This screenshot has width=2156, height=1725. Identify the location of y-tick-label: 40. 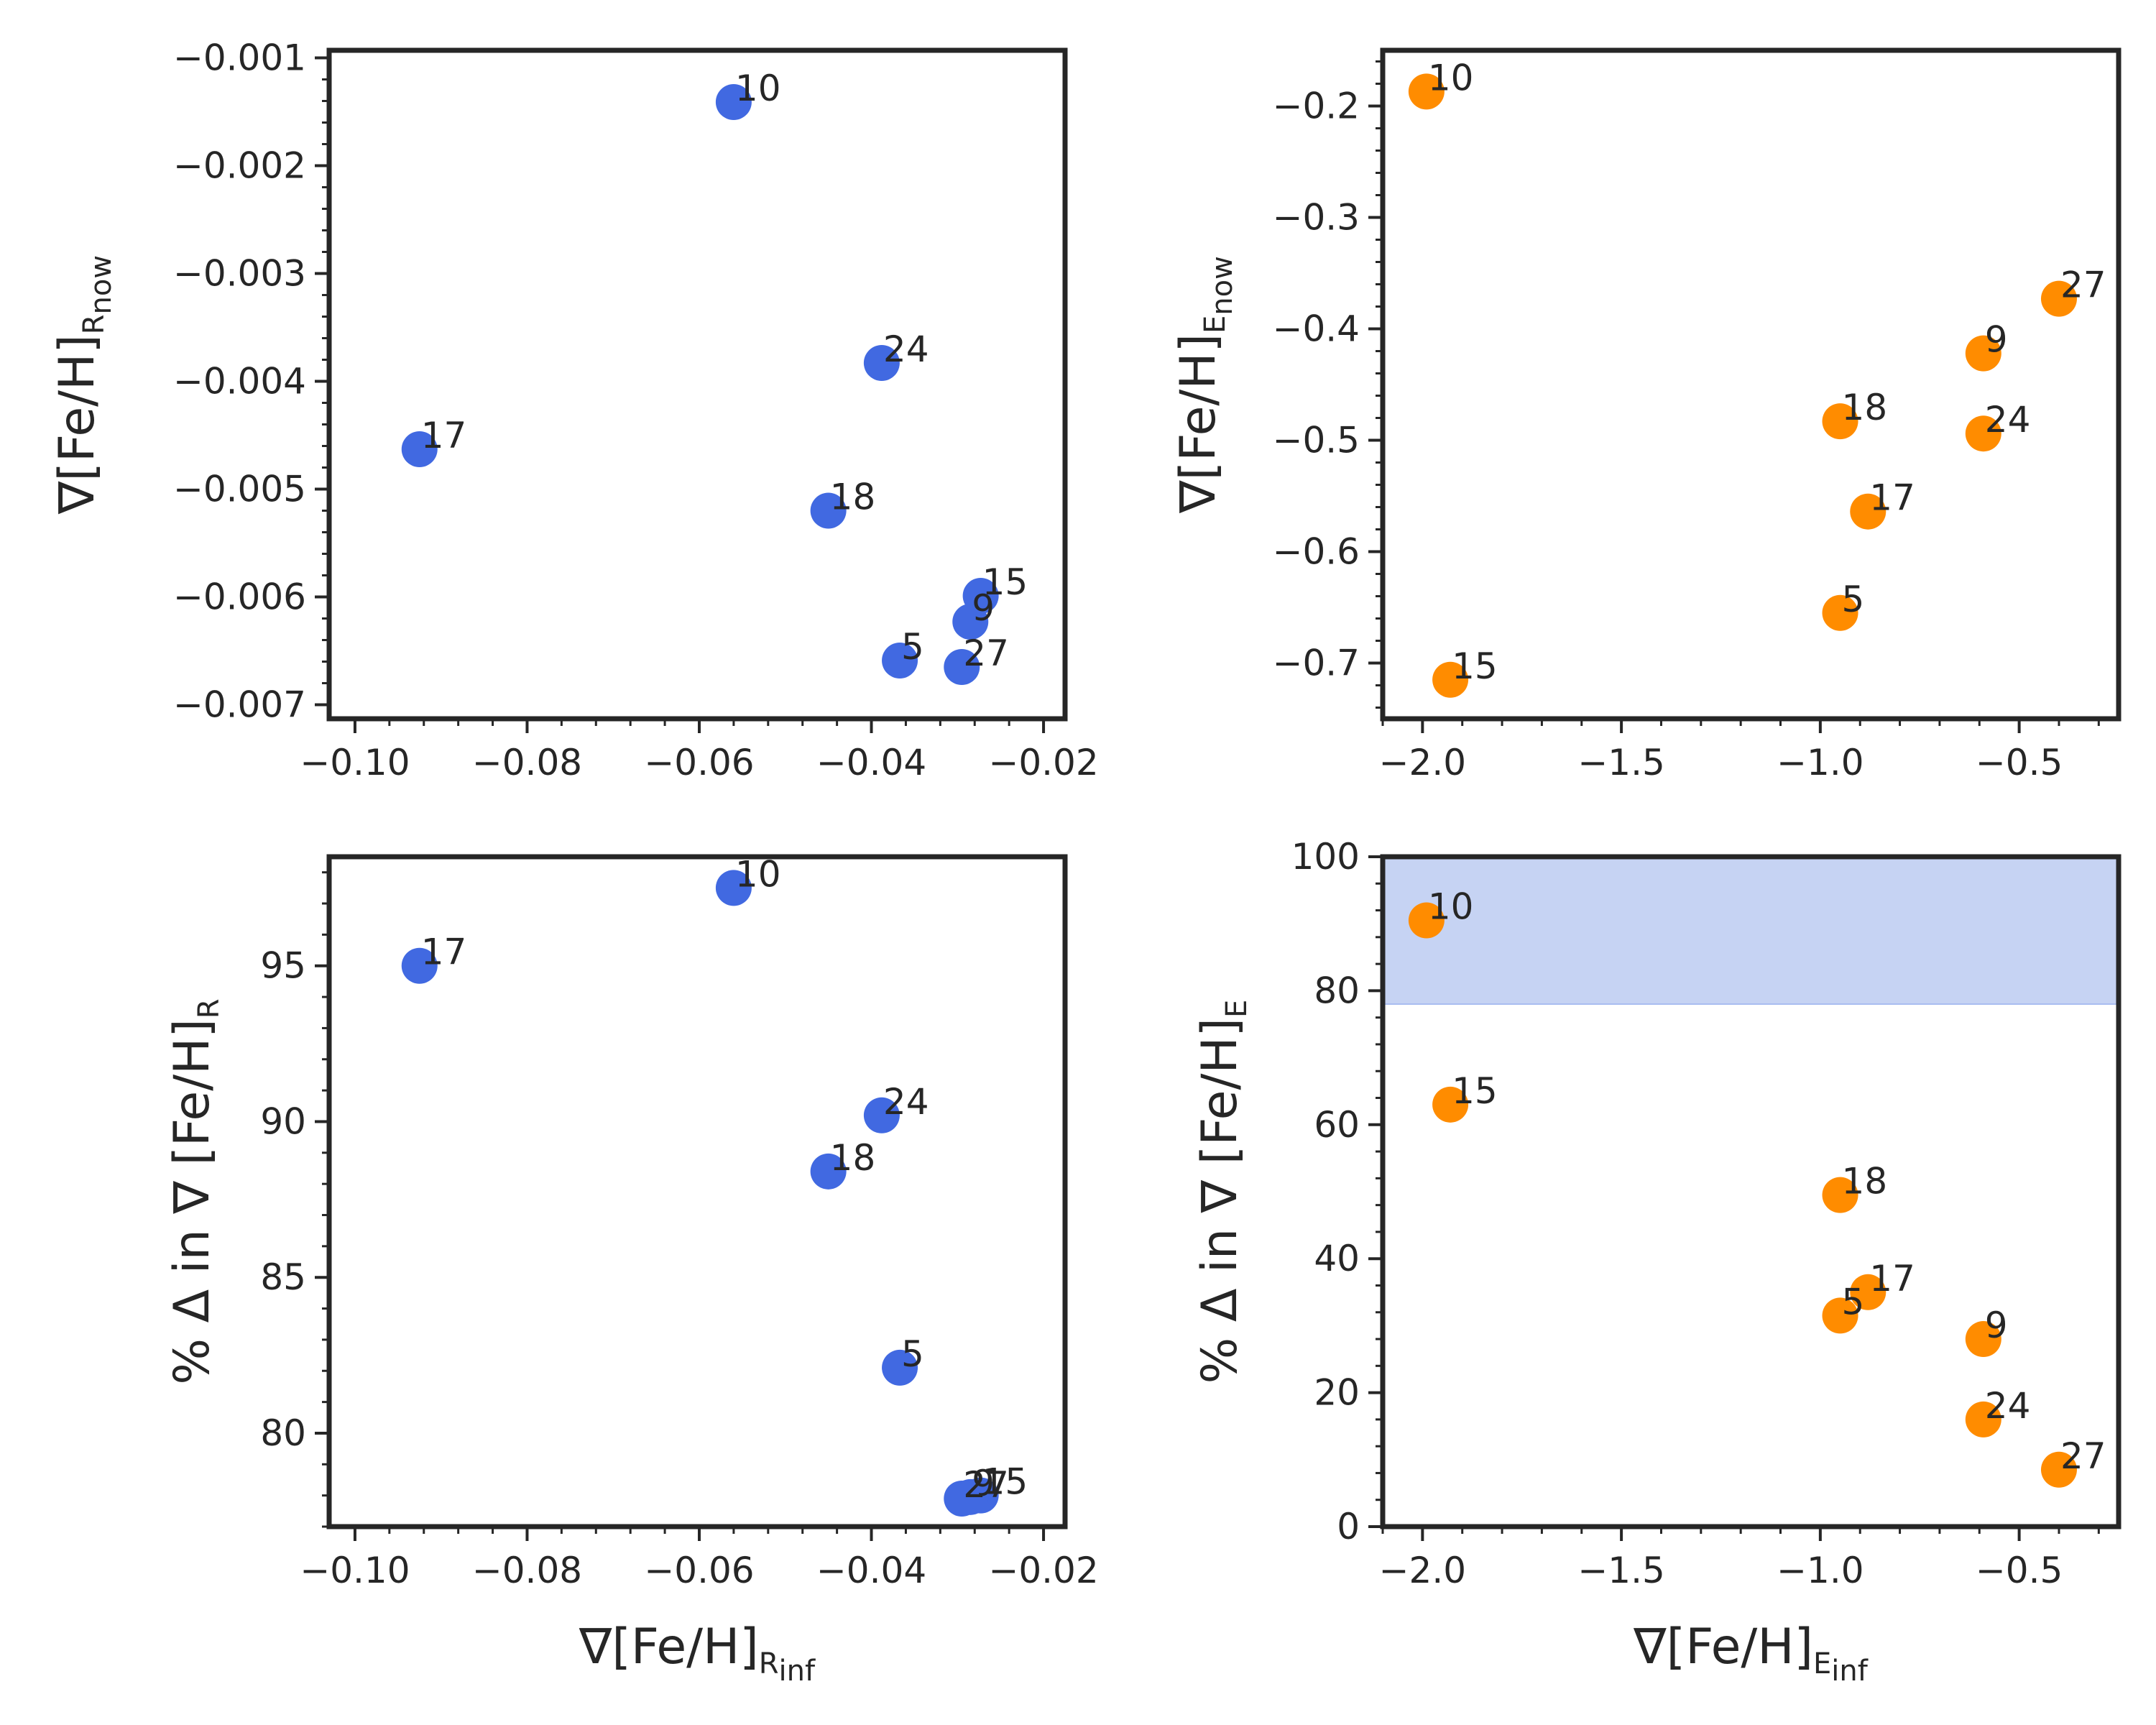
(1337, 1258).